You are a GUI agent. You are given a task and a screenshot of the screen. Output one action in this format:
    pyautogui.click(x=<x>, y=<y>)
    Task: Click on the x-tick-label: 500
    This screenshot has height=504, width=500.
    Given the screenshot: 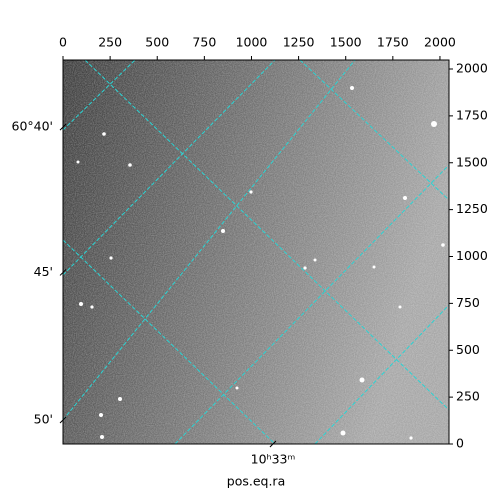 What is the action you would take?
    pyautogui.click(x=157, y=42)
    